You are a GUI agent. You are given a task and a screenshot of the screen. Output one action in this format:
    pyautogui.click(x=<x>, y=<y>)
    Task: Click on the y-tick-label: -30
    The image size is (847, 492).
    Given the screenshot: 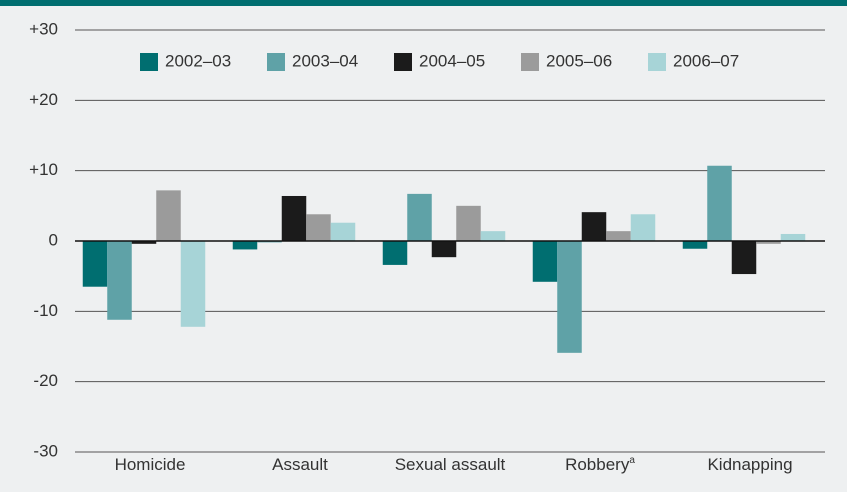 What is the action you would take?
    pyautogui.click(x=45, y=450)
    